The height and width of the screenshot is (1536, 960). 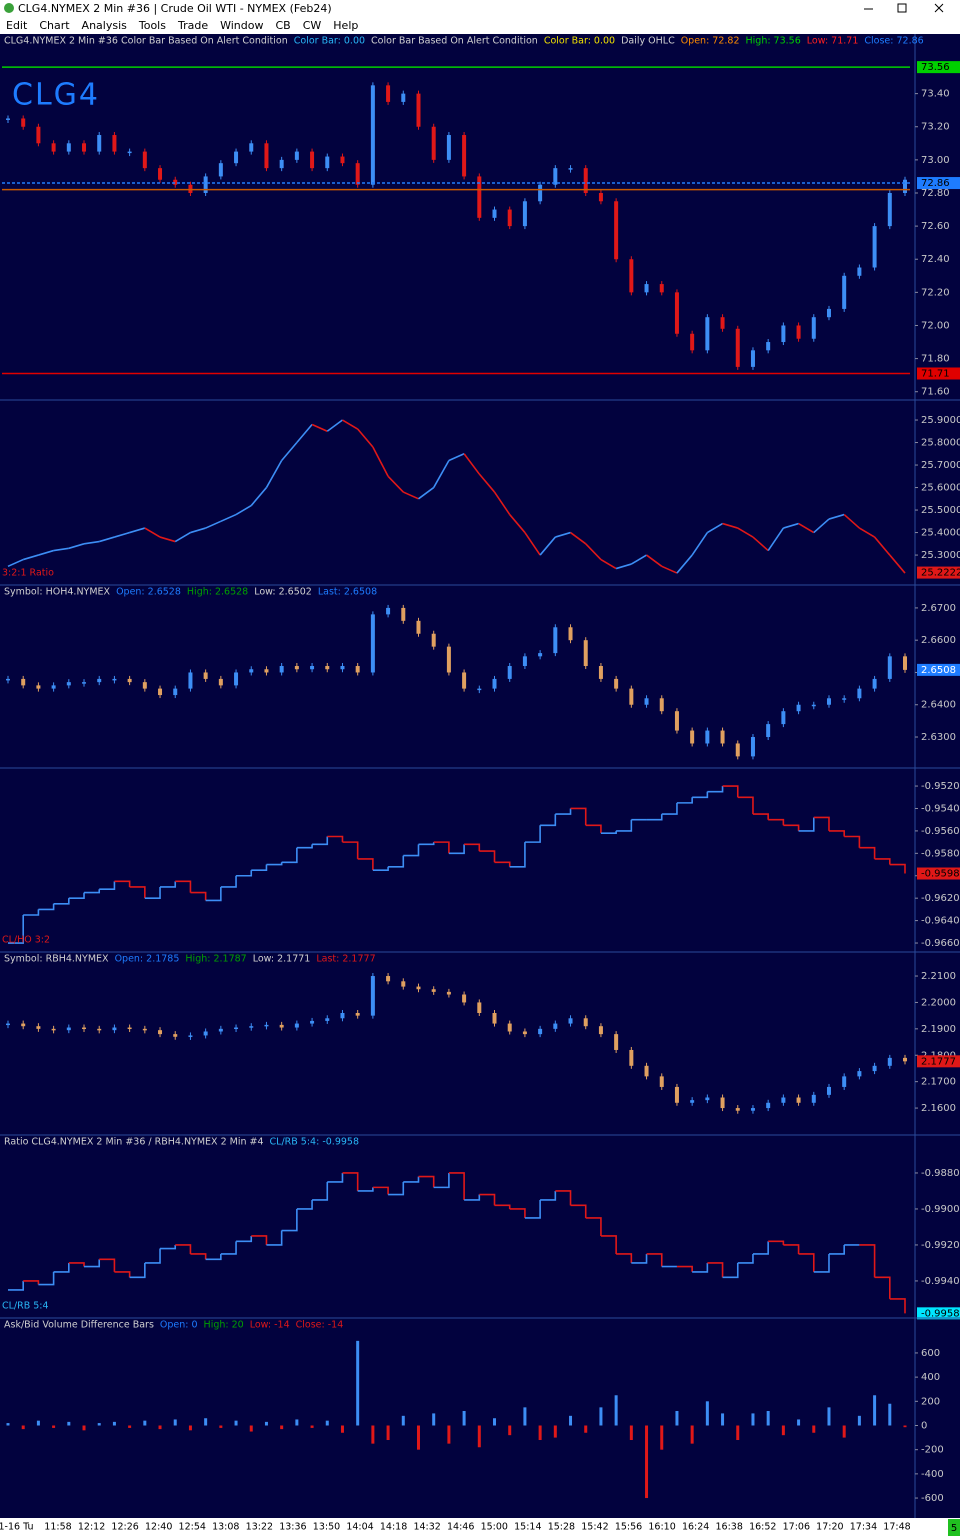 I want to click on menu-item: Tools, so click(x=152, y=25).